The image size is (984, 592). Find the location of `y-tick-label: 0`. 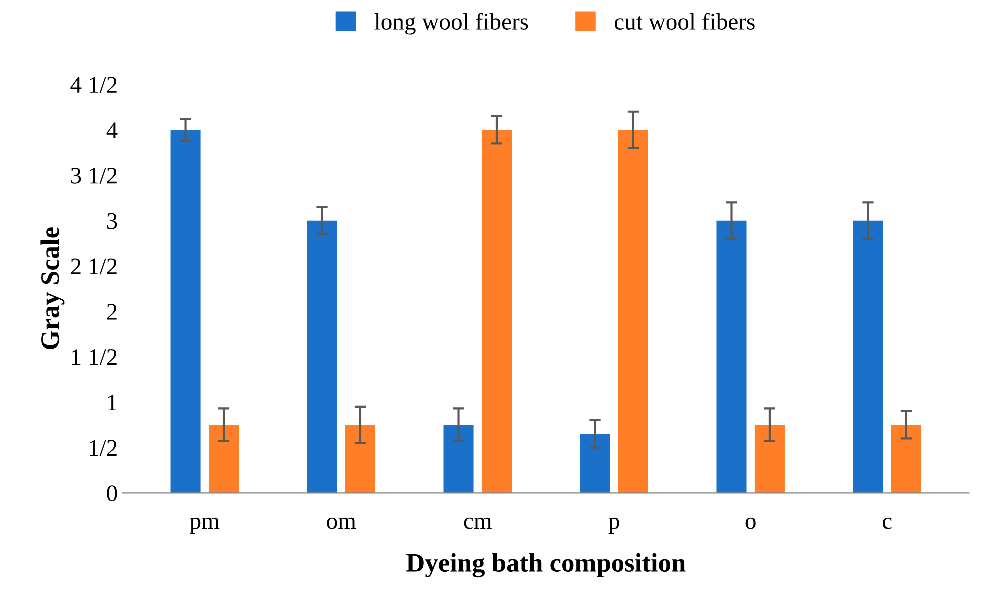

y-tick-label: 0 is located at coordinates (112, 494).